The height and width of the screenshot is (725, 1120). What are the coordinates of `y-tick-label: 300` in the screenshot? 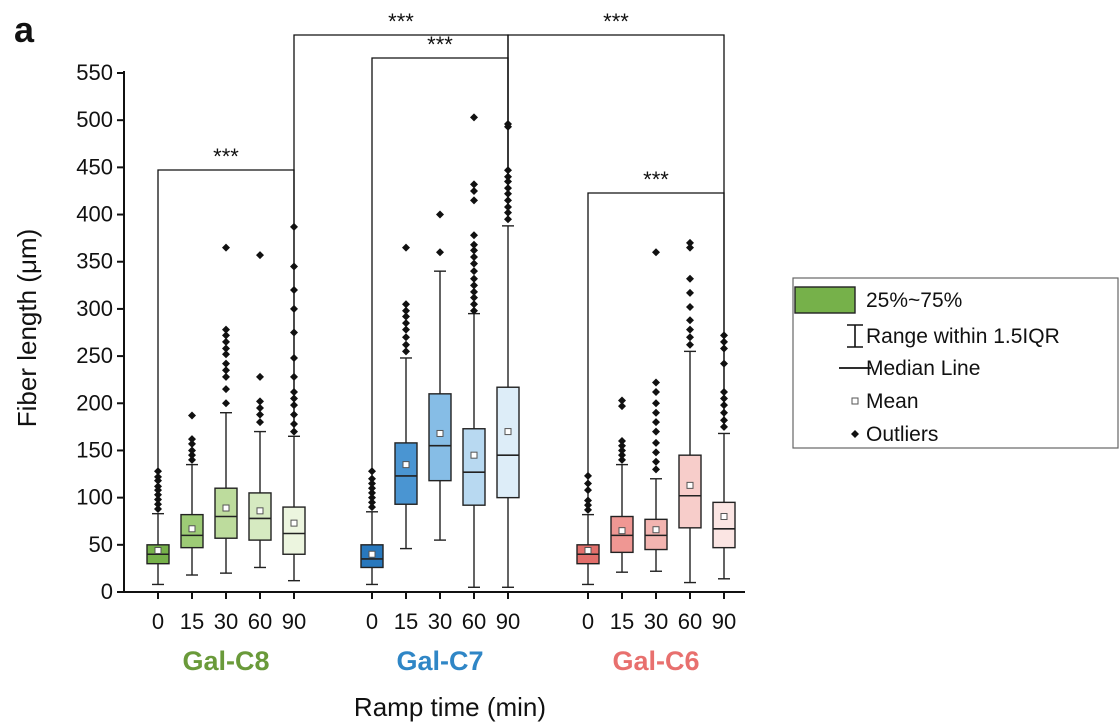 It's located at (94, 308).